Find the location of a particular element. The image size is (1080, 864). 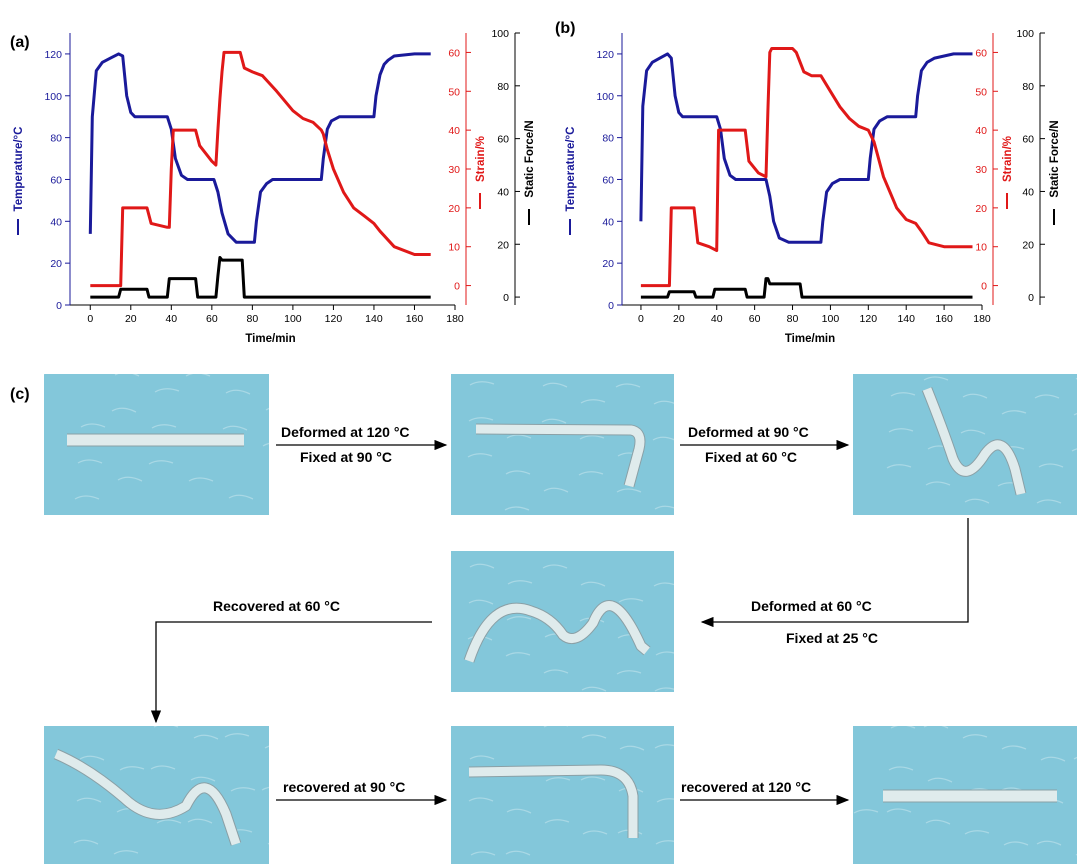

temperature-tick-label: 20 is located at coordinates (608, 264).